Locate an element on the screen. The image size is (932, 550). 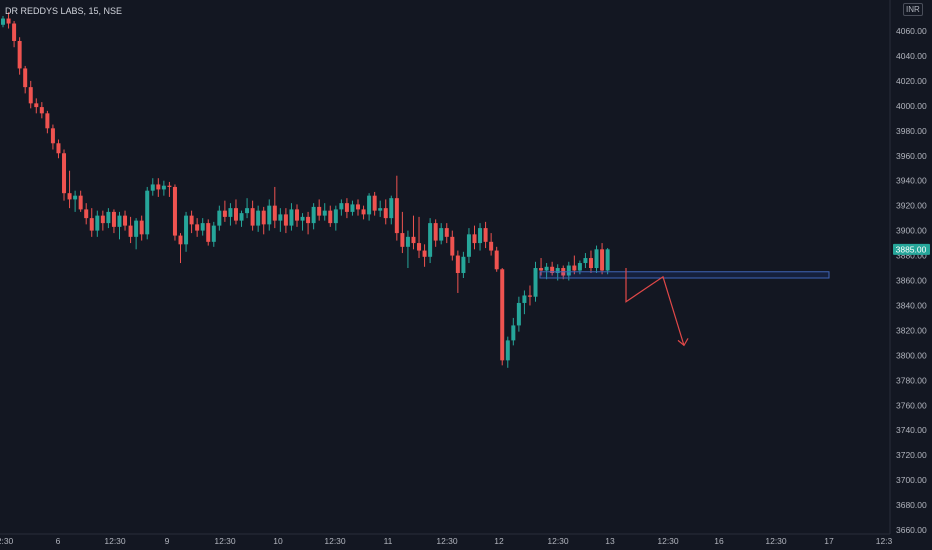
price-tick-label: 3680.00 is located at coordinates (911, 505).